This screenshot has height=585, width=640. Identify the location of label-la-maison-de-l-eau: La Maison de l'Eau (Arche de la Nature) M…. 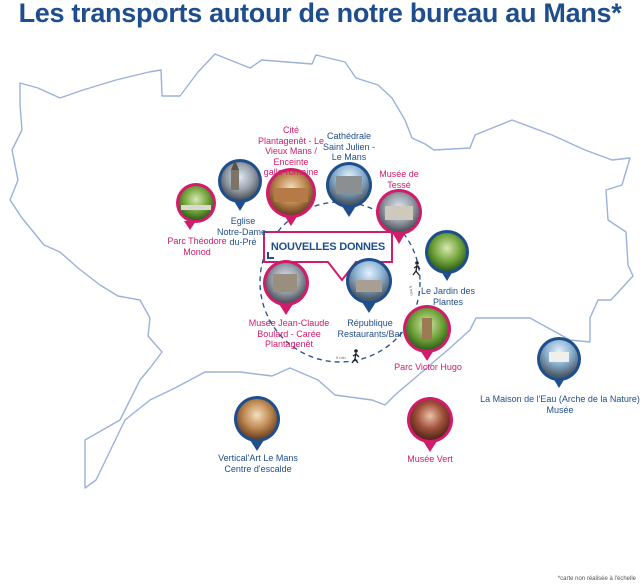
(560, 404).